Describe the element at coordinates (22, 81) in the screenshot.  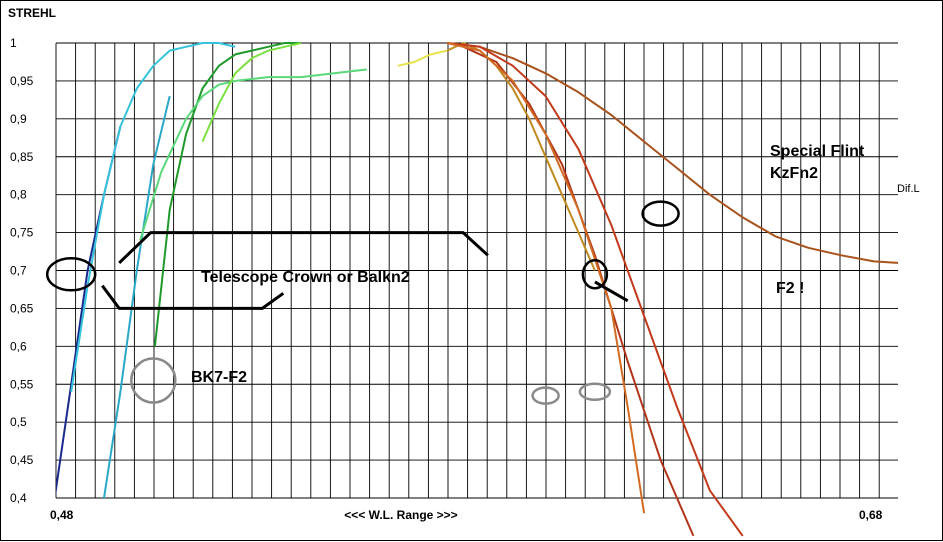
I see `y-tick-label: 0,95` at that location.